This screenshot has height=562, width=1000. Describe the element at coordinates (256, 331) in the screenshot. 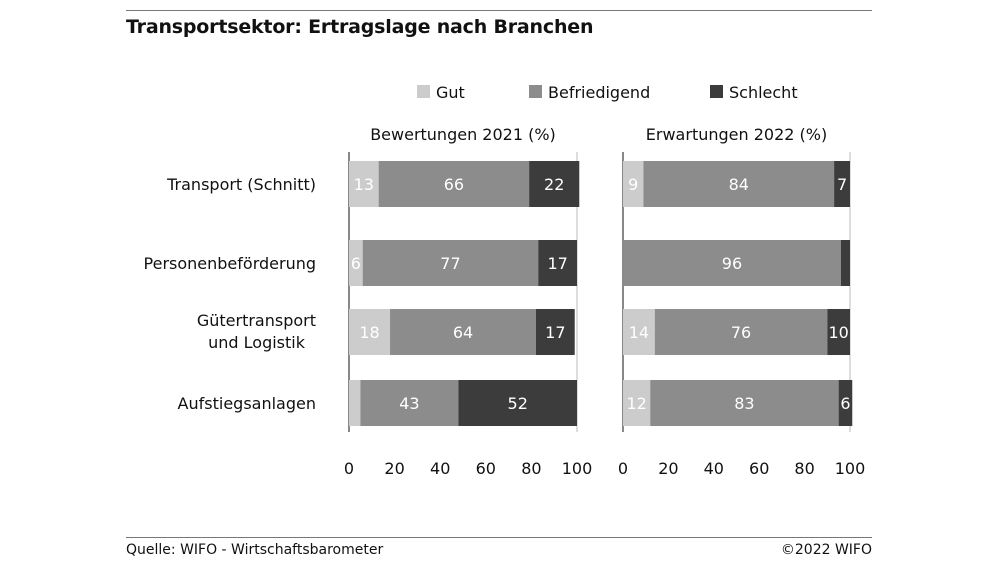

I see `category-label: Gütertransport und Logistik` at that location.